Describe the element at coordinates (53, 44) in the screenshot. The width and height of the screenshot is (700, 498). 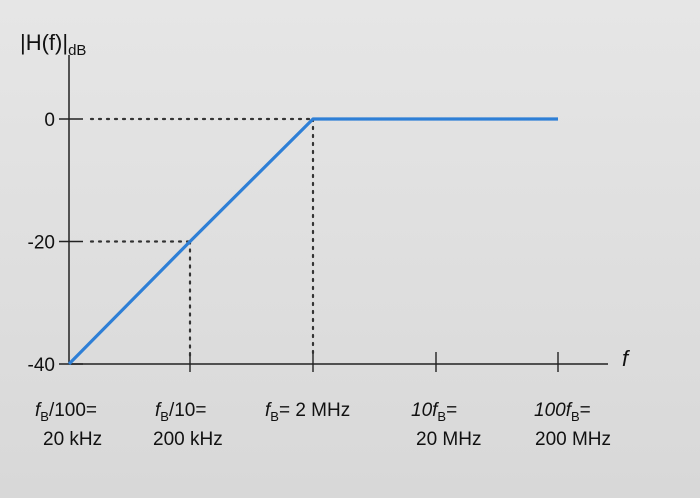
I see `y-axis-title: |H(f)|dB` at that location.